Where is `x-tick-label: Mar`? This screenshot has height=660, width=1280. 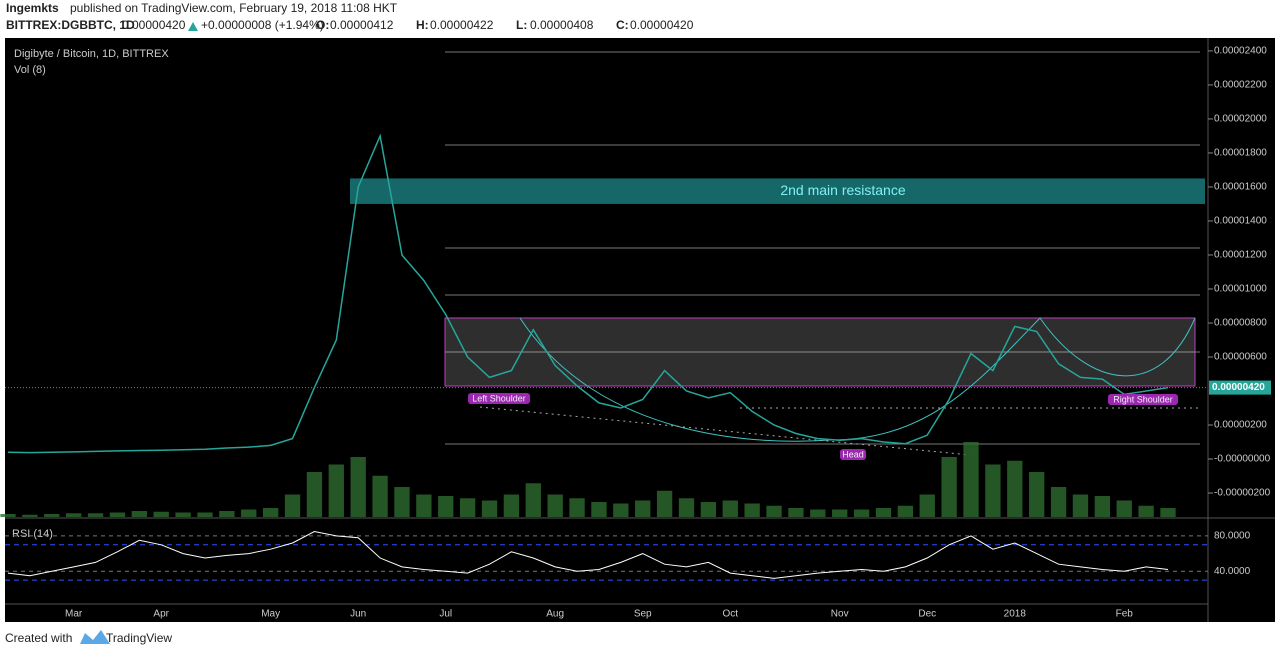 x-tick-label: Mar is located at coordinates (74, 614).